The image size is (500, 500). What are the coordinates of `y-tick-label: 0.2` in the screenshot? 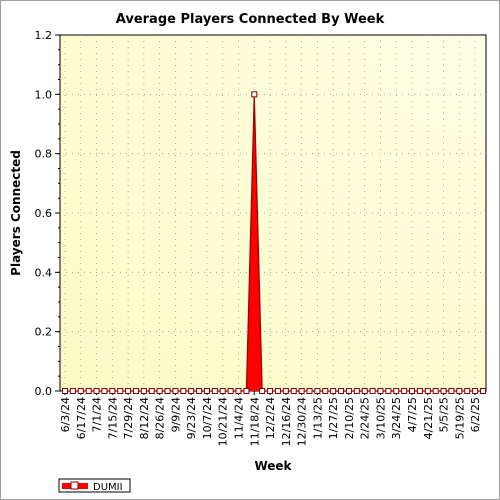 It's located at (44, 332).